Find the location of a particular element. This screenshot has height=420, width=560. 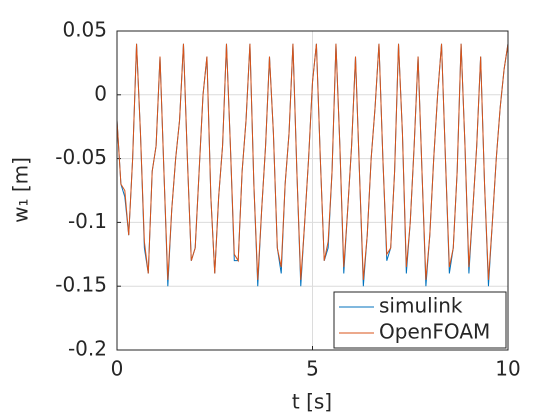

legend-box is located at coordinates (420, 320).